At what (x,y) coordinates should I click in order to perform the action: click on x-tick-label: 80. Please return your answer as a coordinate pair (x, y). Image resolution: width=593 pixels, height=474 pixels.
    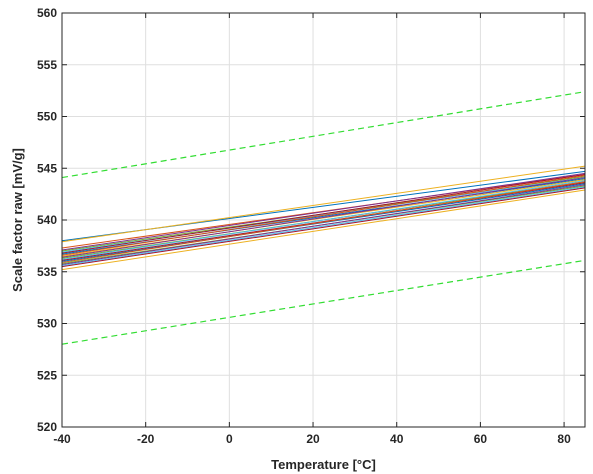
    Looking at the image, I should click on (564, 439).